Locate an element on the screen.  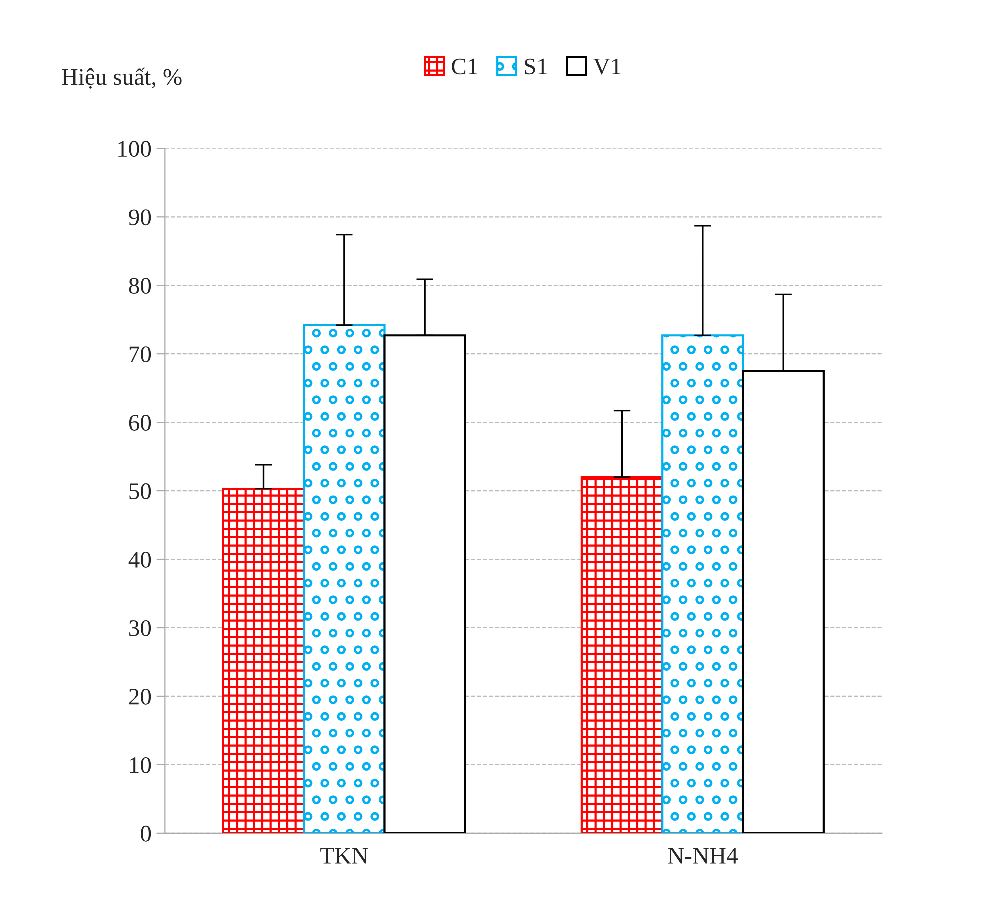
y-tick-label: 60 is located at coordinates (140, 423).